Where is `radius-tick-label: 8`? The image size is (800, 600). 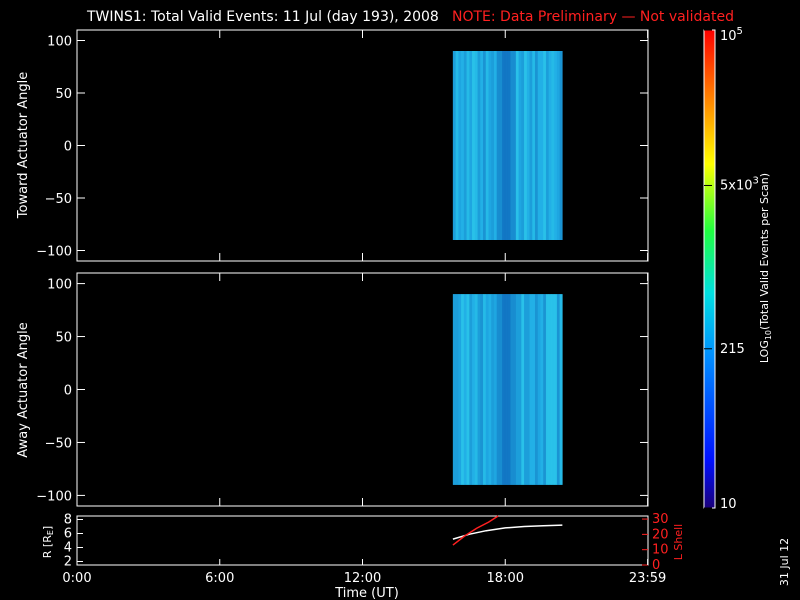
radius-tick-label: 8 is located at coordinates (68, 520).